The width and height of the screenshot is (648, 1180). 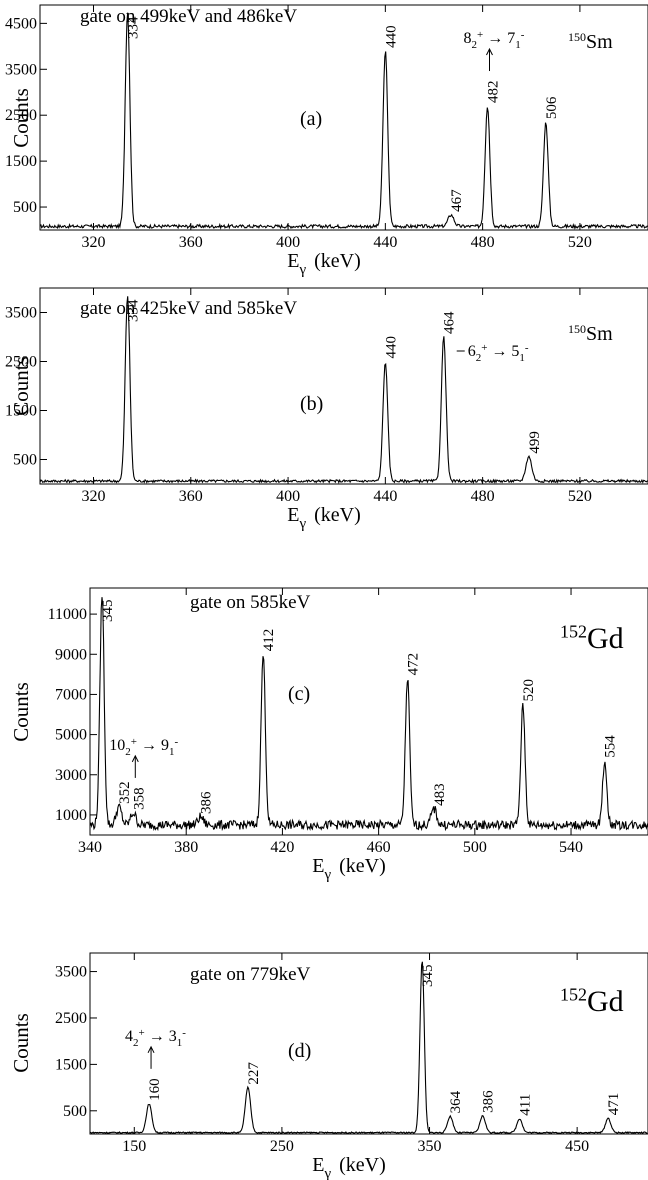 What do you see at coordinates (311, 119) in the screenshot?
I see `panel-label: (a)` at bounding box center [311, 119].